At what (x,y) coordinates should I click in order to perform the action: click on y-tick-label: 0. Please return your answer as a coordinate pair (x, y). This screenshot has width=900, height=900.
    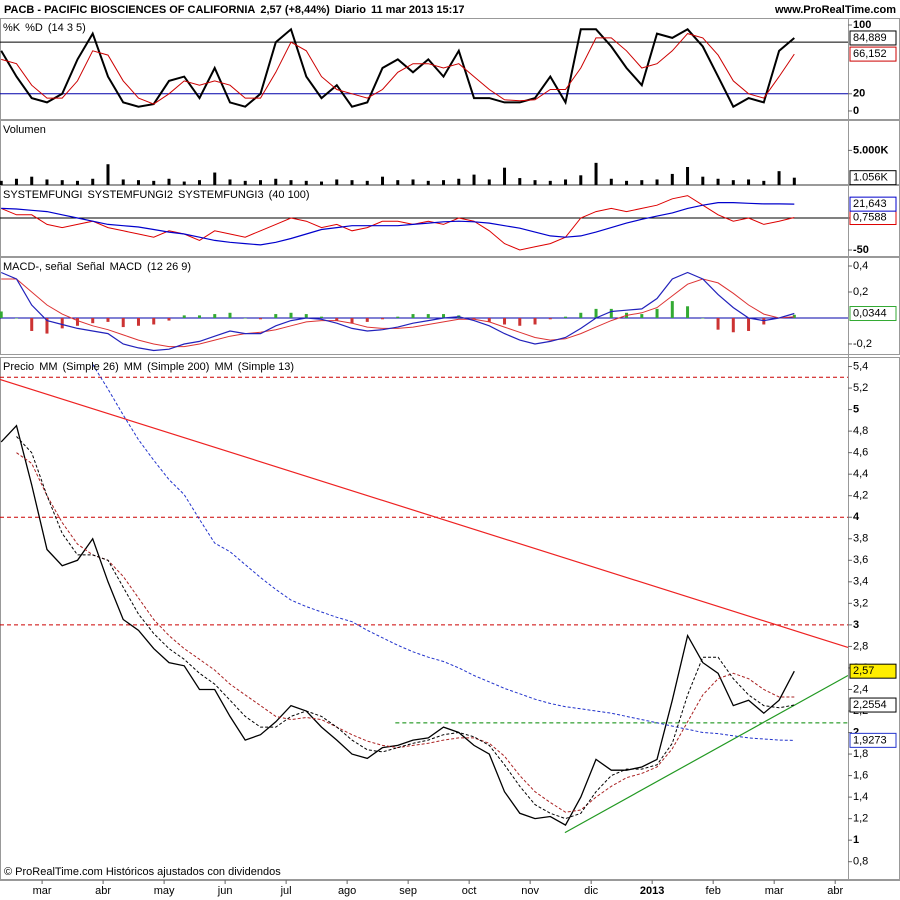
    Looking at the image, I should click on (856, 111).